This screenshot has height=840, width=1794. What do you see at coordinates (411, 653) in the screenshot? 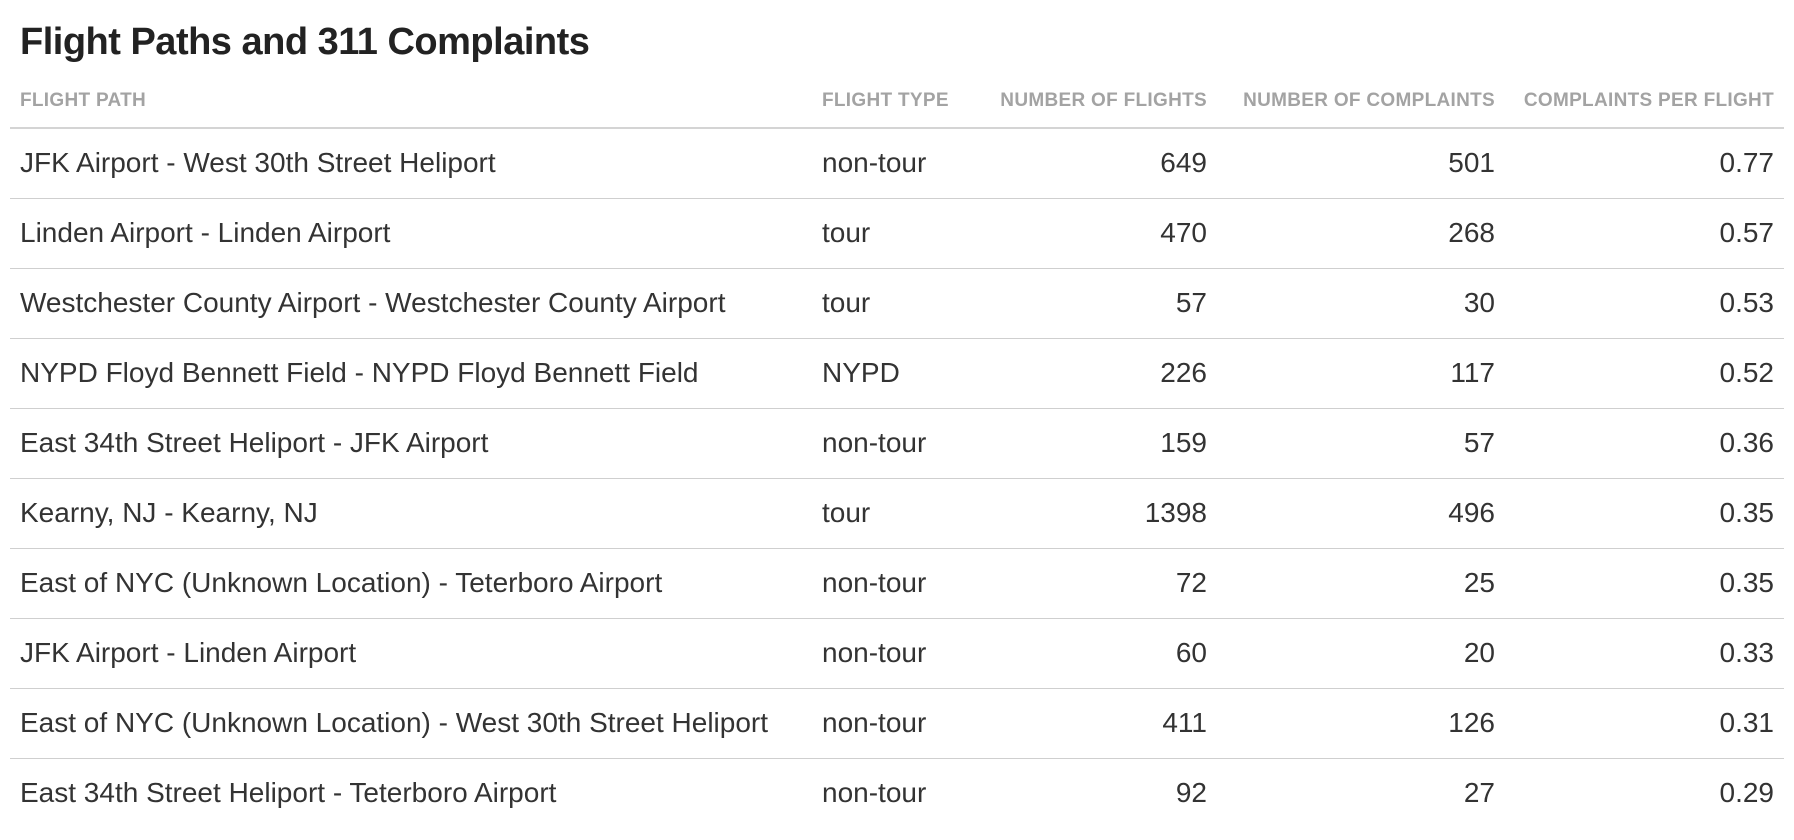
I see `cell-flight-path: JFK Airport - Linden Airport` at bounding box center [411, 653].